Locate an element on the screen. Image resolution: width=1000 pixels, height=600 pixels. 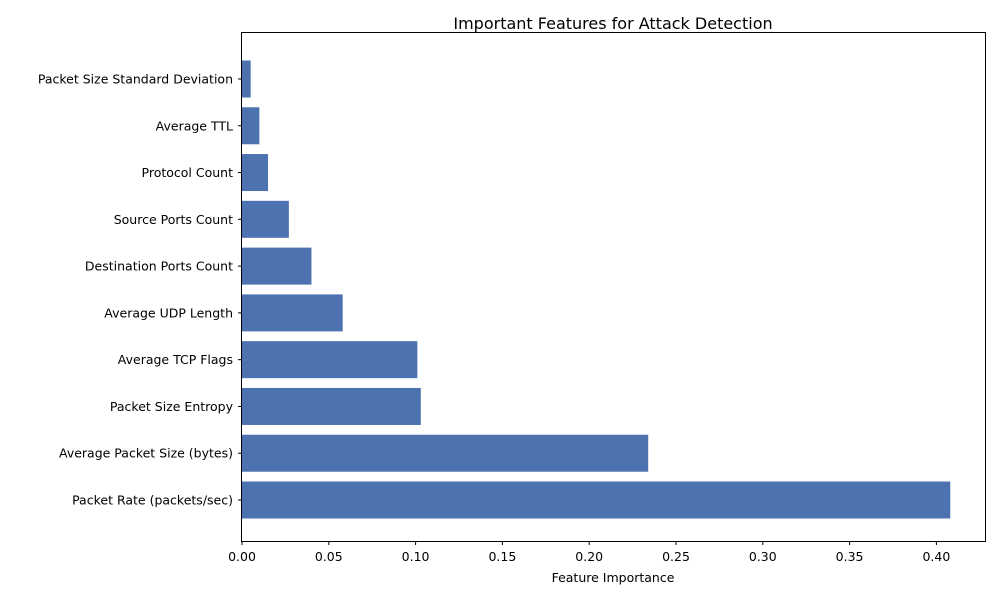
x-tick-label: 0.40 is located at coordinates (936, 556).